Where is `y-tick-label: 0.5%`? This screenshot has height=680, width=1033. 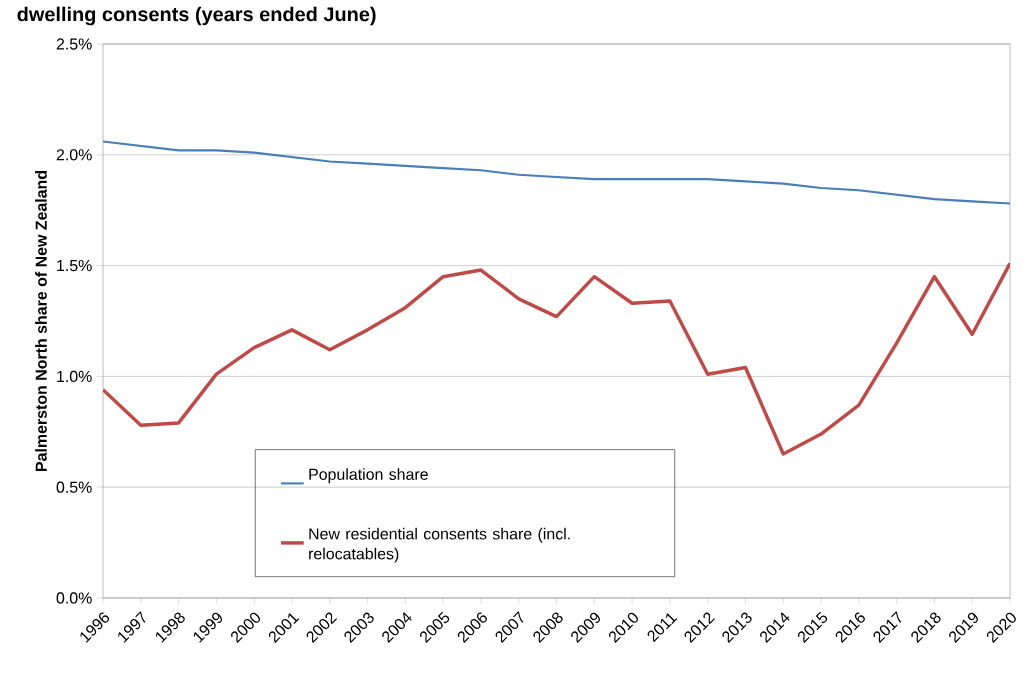 y-tick-label: 0.5% is located at coordinates (74, 487).